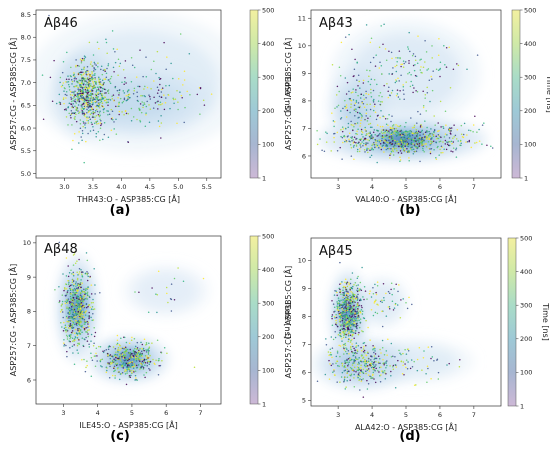  Describe the element at coordinates (12, 94) in the screenshot. I see `y-axis-label: ASP257:CG - ASP385:CG [Å]` at that location.